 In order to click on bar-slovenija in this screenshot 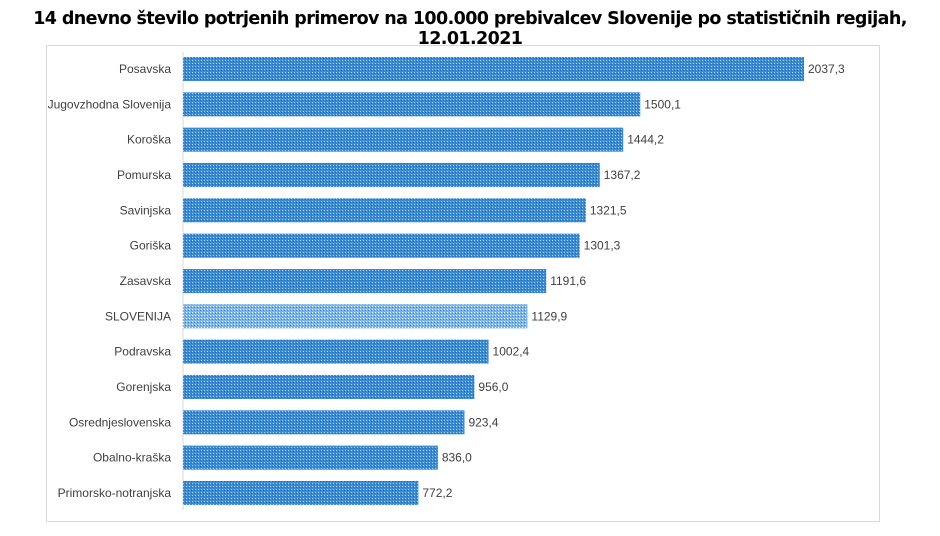, I will do `click(355, 316)`.